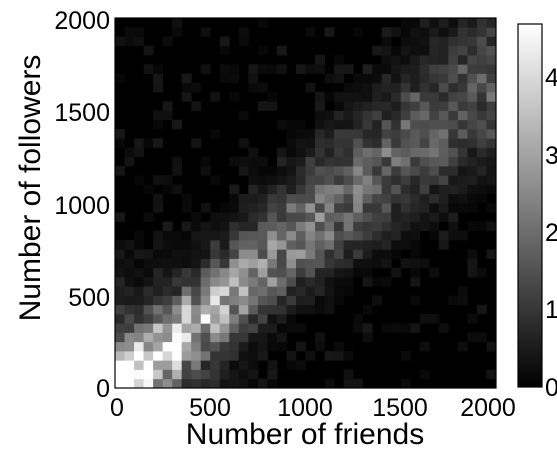 This screenshot has height=449, width=557. Describe the element at coordinates (551, 156) in the screenshot. I see `colorbar-tick-label: 3` at that location.